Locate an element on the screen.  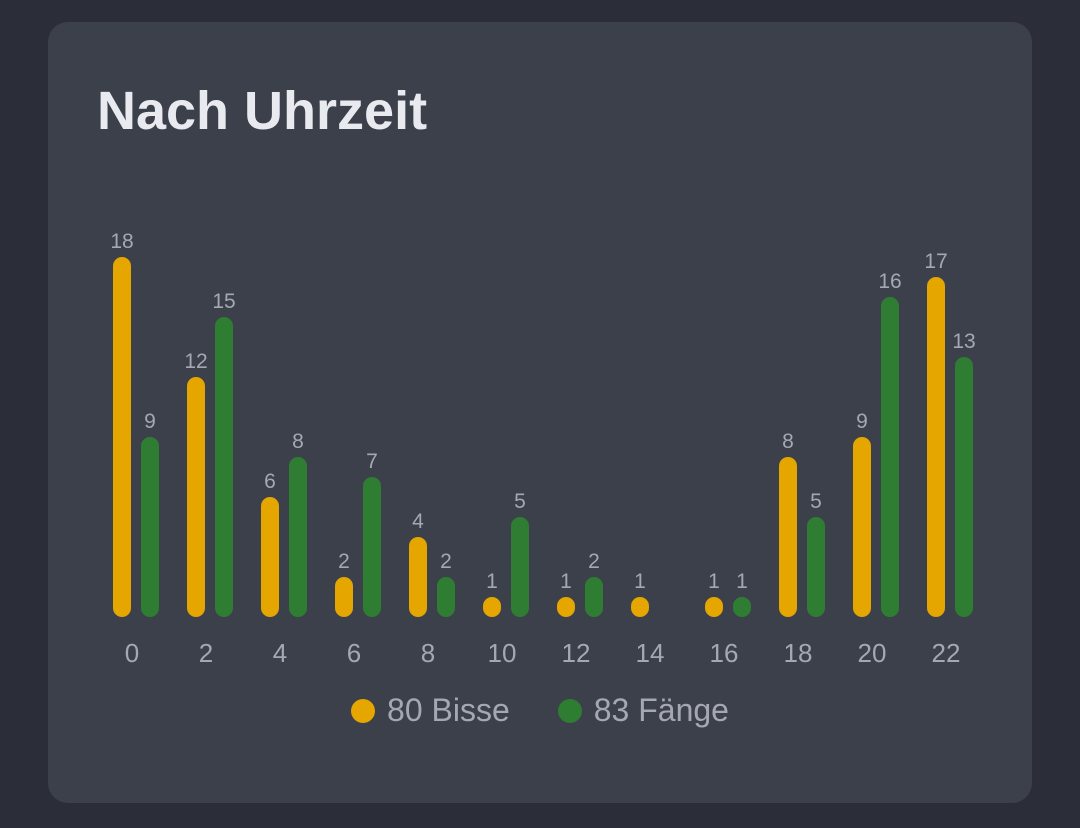
x-tick-label: 2 is located at coordinates (206, 653).